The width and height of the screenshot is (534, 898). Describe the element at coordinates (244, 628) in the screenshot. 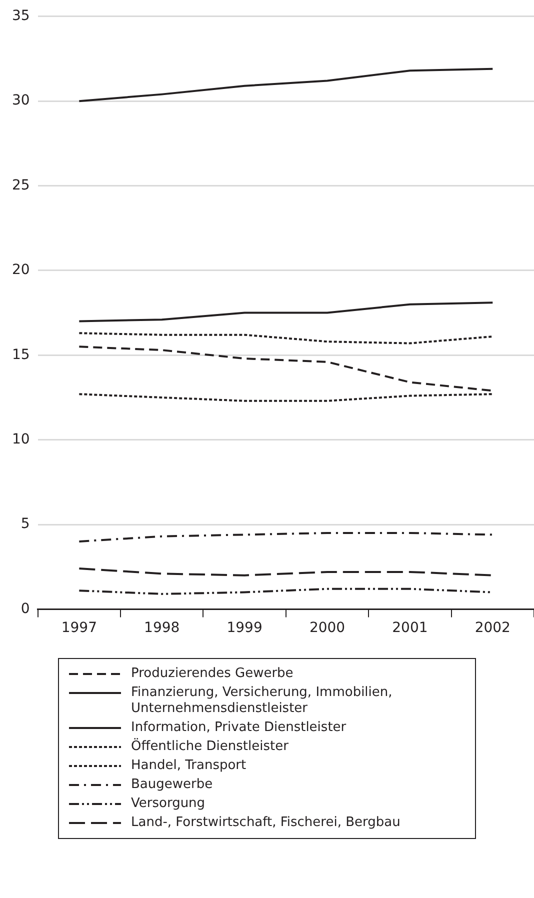

I see `x-tick-label: 1999` at that location.